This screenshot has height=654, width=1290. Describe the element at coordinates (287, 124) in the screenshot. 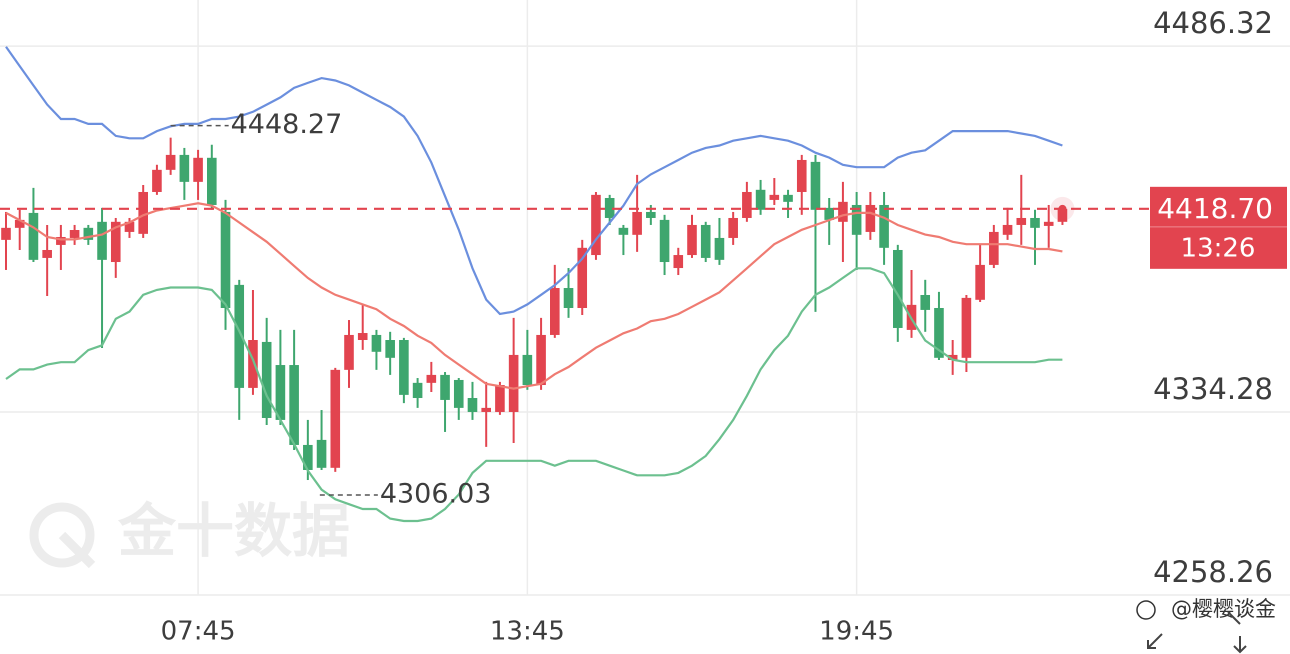

I see `high-marker-label: 4448.27` at that location.